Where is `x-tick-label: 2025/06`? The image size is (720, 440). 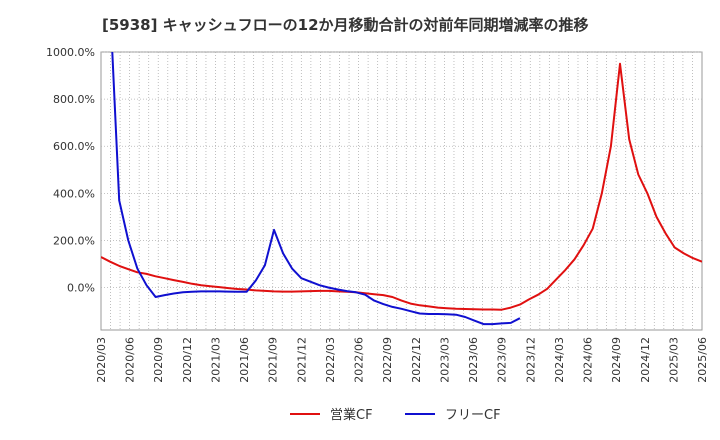
x-tick-label: 2025/06 is located at coordinates (702, 360).